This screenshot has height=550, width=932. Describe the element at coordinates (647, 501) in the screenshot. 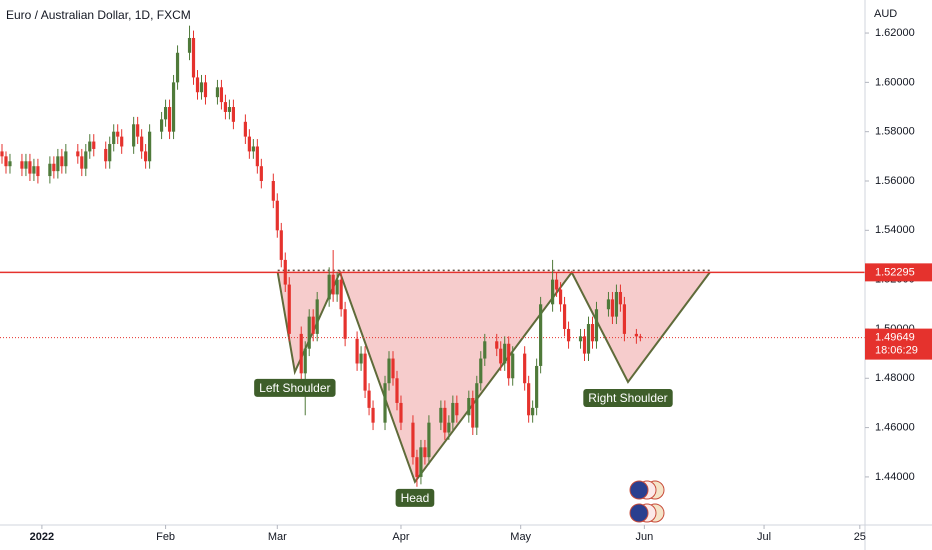

I see `flag-icons` at that location.